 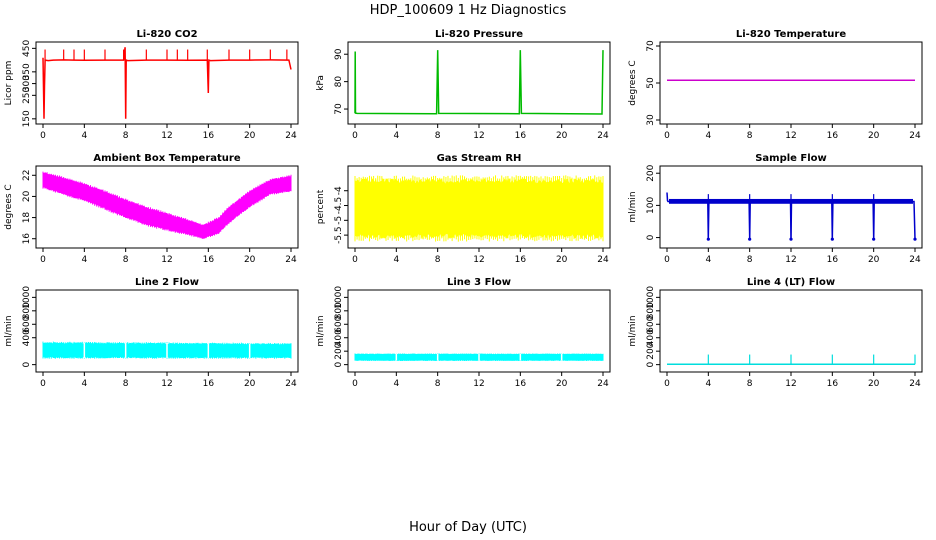 I want to click on series-line, so click(x=167, y=83).